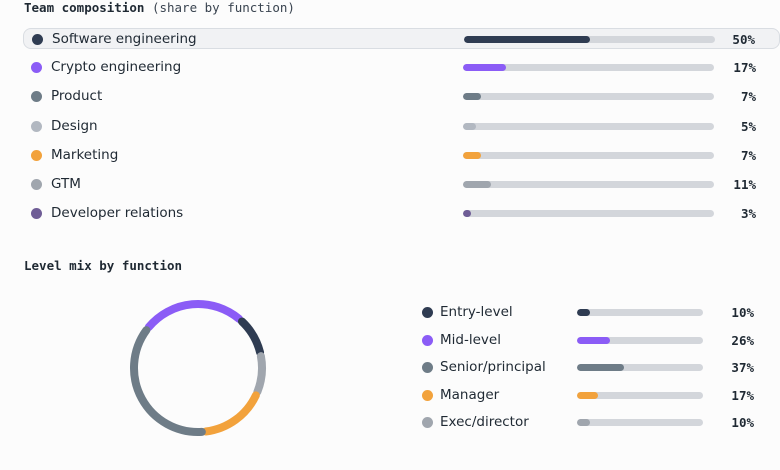 This screenshot has width=780, height=470. I want to click on legend-label: Mid-level, so click(470, 339).